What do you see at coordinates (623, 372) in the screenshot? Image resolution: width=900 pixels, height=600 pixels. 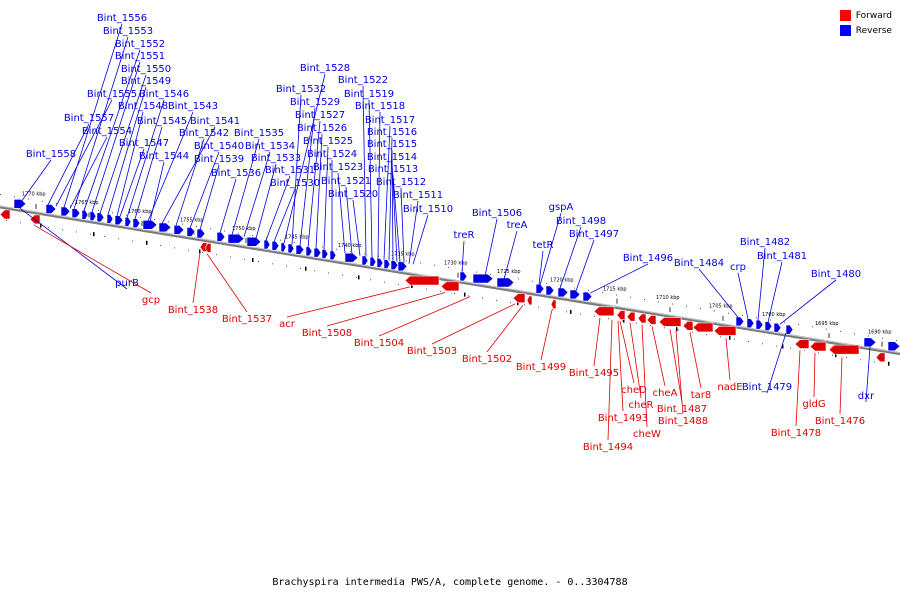 I see `gene-label-bint-1493: Bint_1493` at bounding box center [623, 372].